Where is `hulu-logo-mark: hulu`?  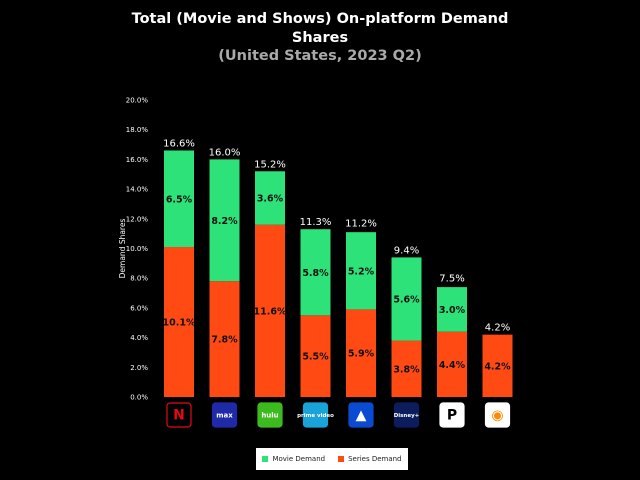 hulu-logo-mark: hulu is located at coordinates (269, 415).